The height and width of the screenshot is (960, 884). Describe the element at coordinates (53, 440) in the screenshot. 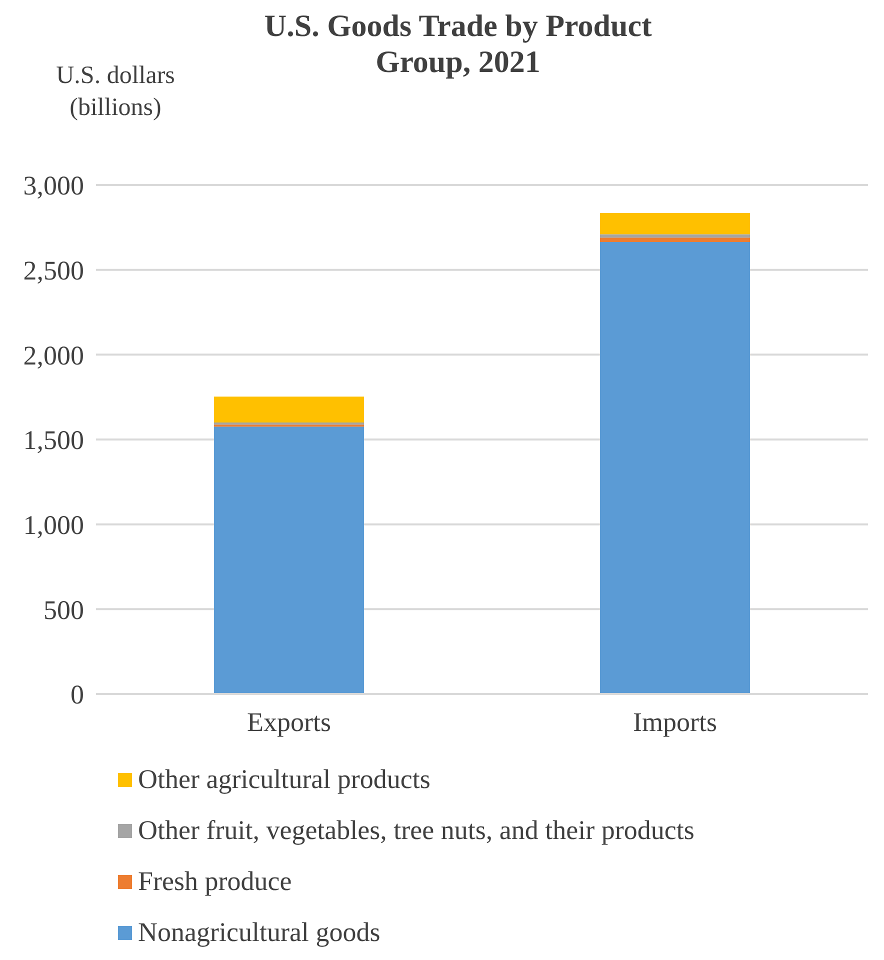

I see `y-tick-label: 1,500` at that location.